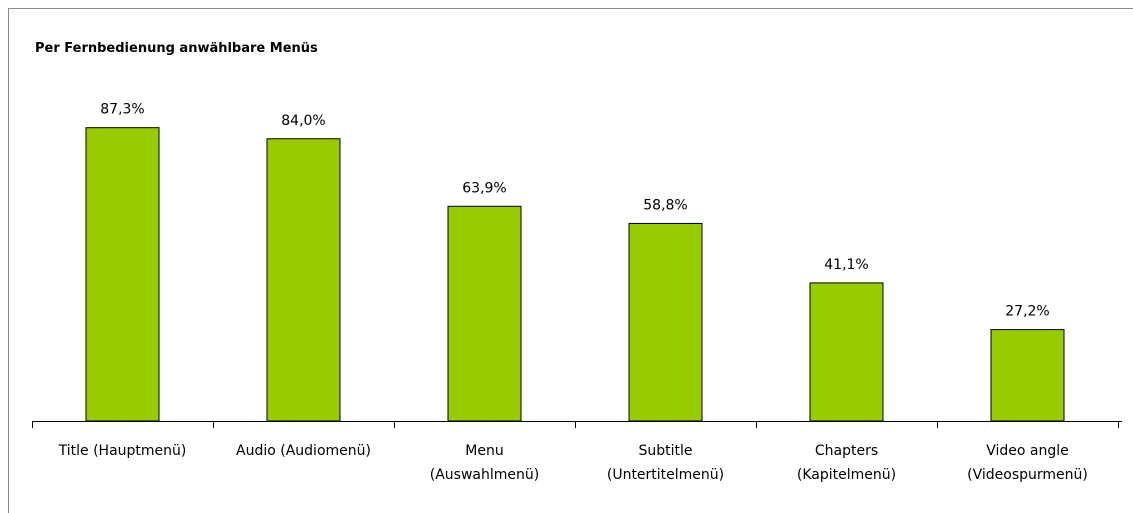  What do you see at coordinates (846, 463) in the screenshot?
I see `x-tick-label: Chapters (Kapitelmenü)` at bounding box center [846, 463].